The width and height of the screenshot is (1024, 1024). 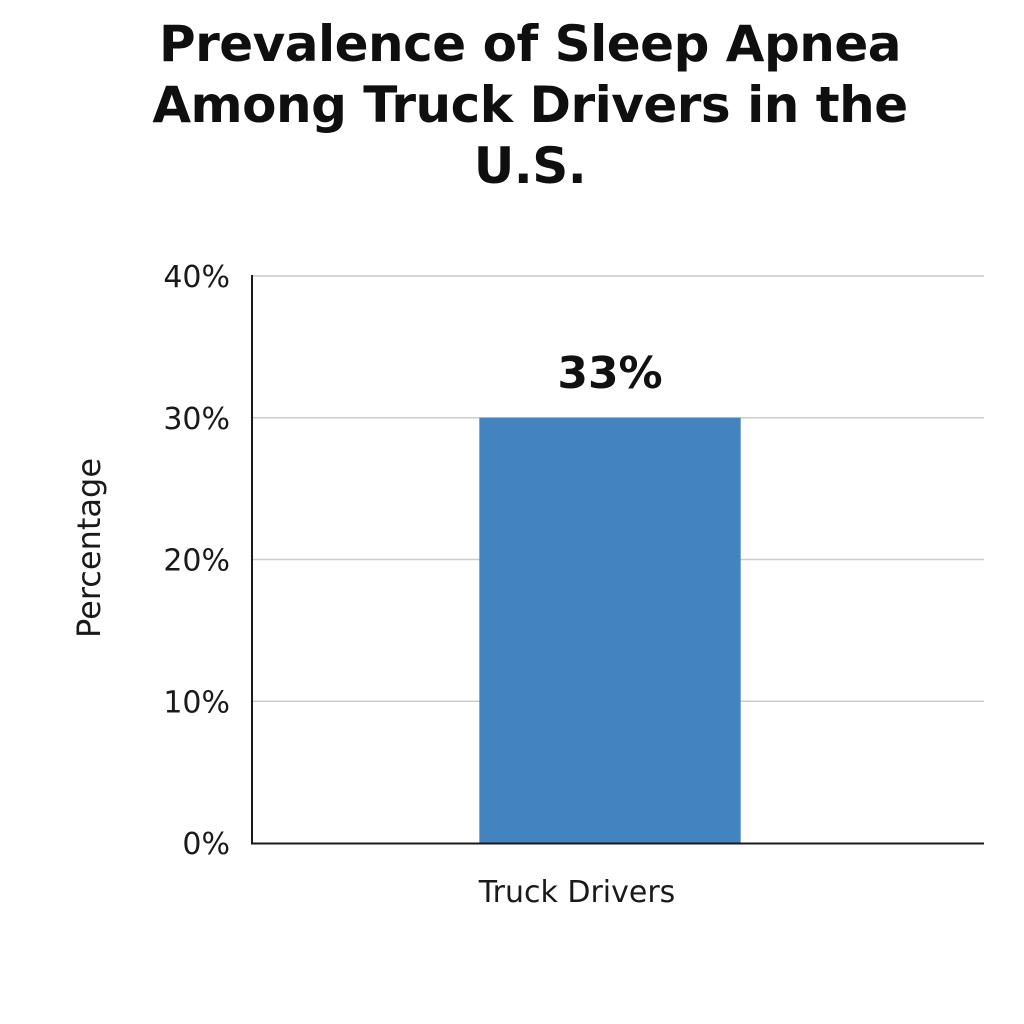 I want to click on y-tick-label: 40%, so click(x=196, y=277).